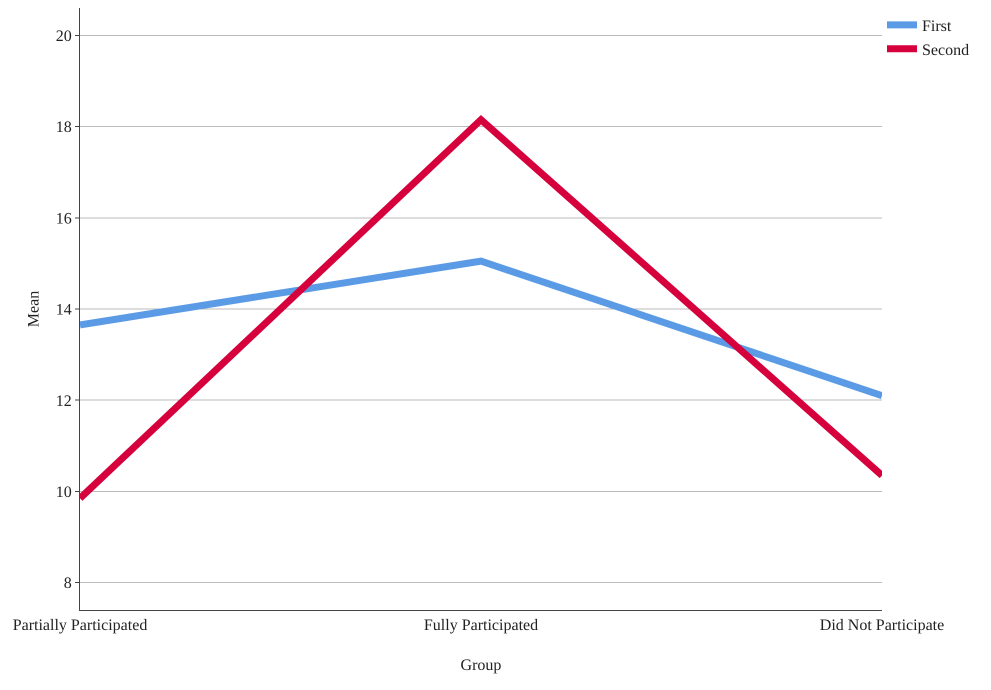  I want to click on y-tick-label: 14, so click(64, 310).